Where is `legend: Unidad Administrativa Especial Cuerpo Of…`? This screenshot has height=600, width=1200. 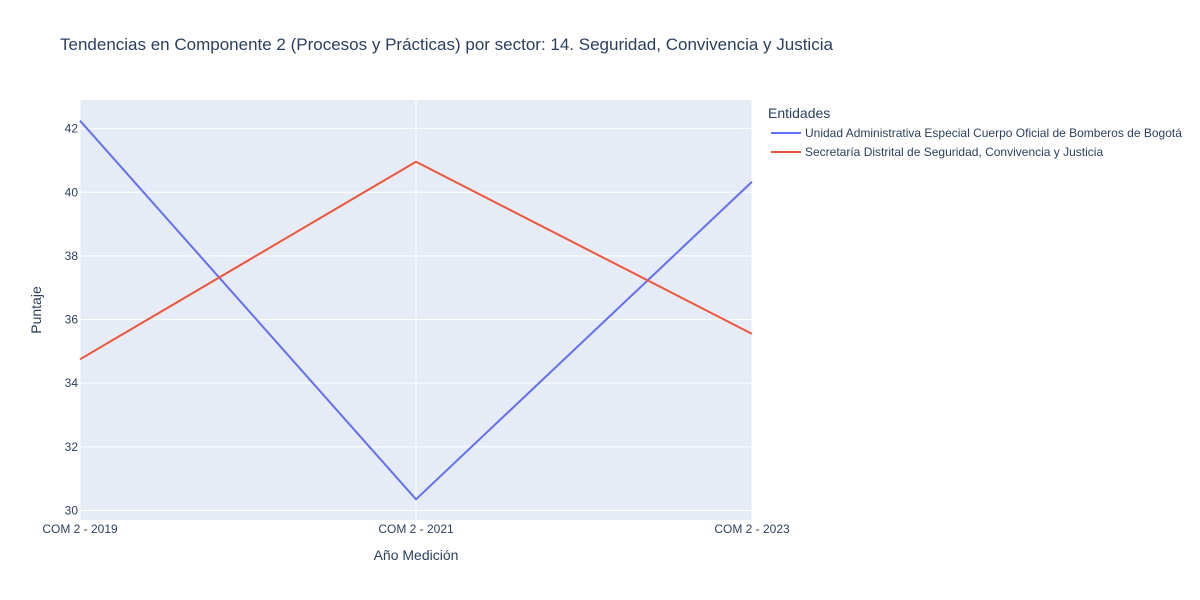
legend: Unidad Administrativa Especial Cuerpo Of… is located at coordinates (976, 142).